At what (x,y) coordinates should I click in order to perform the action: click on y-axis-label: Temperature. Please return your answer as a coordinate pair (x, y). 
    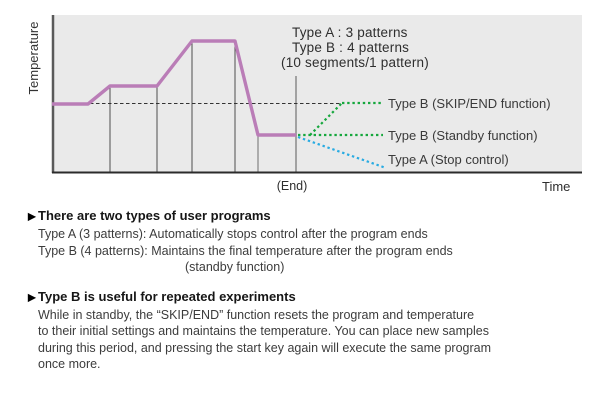
    Looking at the image, I should click on (33, 58).